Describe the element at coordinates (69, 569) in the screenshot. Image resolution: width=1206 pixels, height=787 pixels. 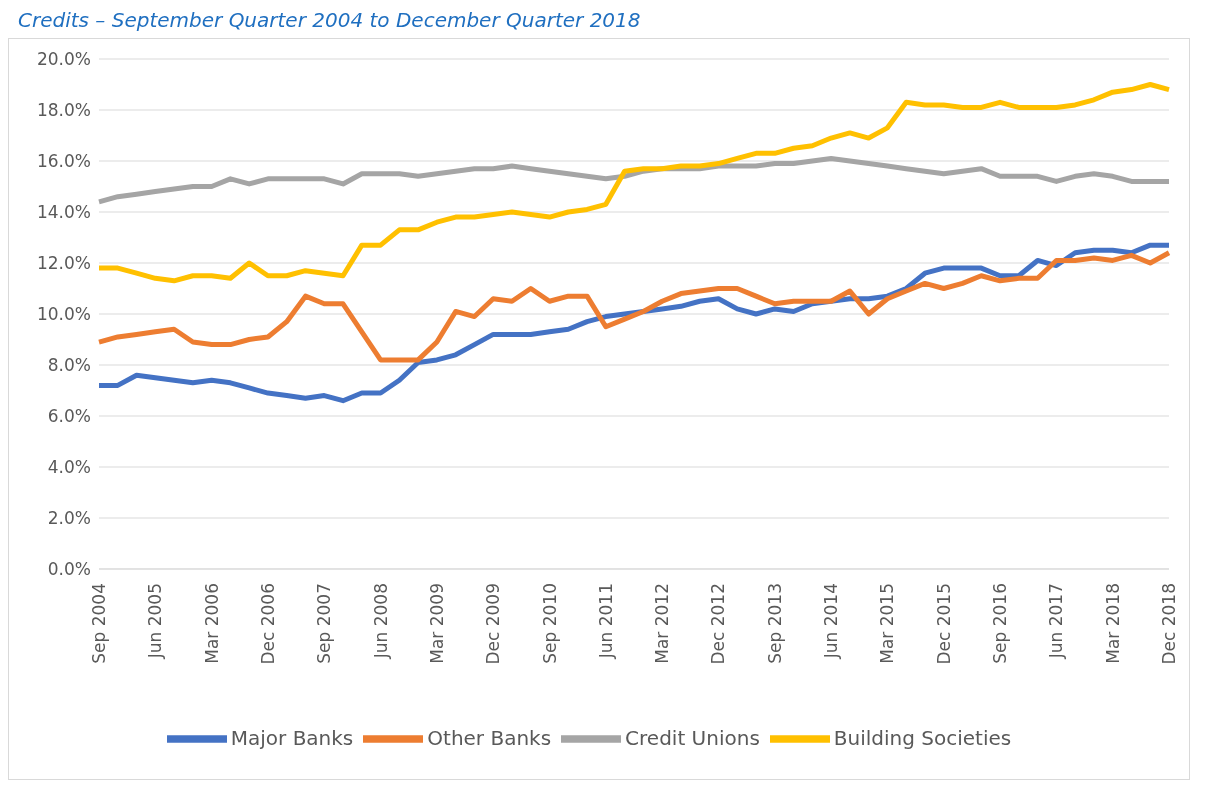
I see `y-tick-label: 0.0%` at that location.